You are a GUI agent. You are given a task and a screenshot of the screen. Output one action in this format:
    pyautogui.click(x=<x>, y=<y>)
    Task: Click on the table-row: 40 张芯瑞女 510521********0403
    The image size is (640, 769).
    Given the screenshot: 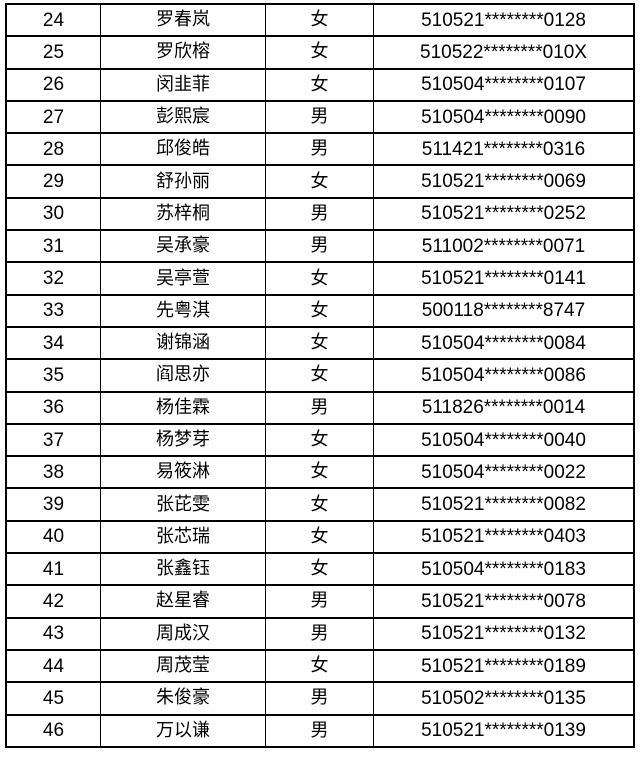 What is the action you would take?
    pyautogui.click(x=320, y=537)
    